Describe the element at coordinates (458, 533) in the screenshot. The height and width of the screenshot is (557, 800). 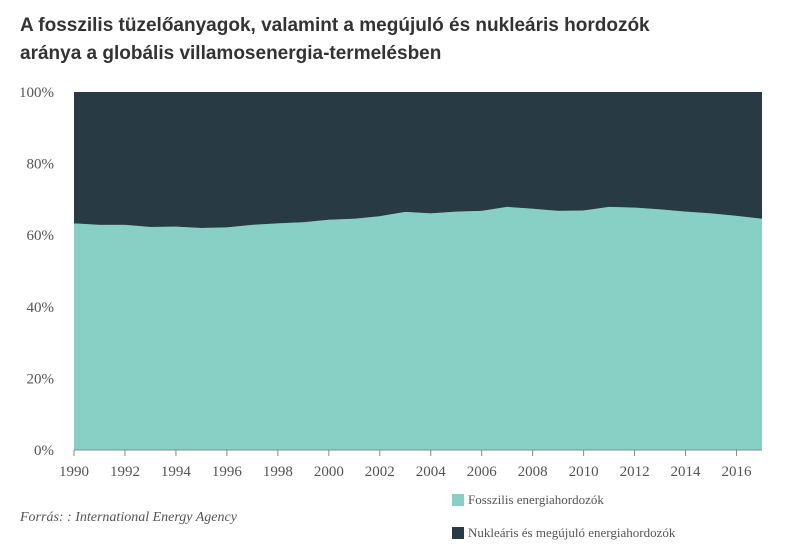
I see `legend-swatch-nuclear-renewable` at that location.